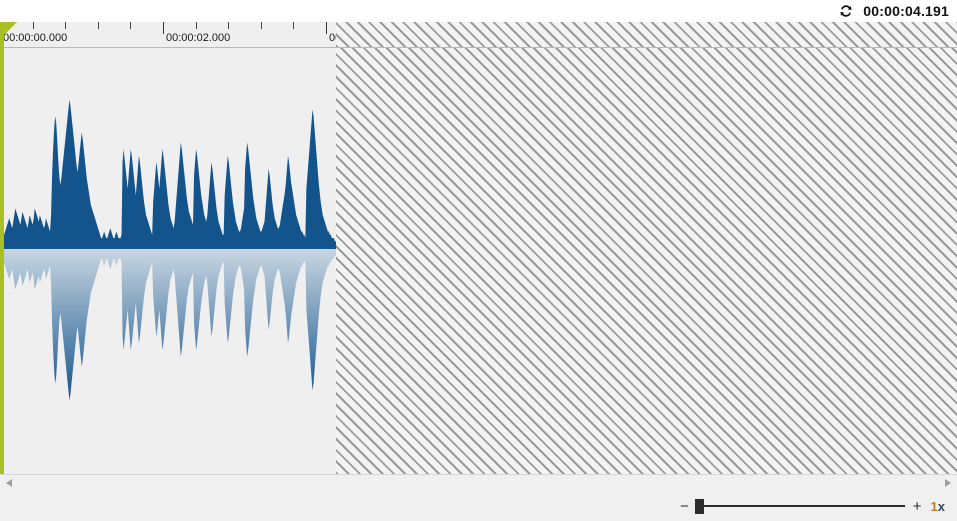  What do you see at coordinates (478, 482) in the screenshot?
I see `horizontal-scrollbar` at bounding box center [478, 482].